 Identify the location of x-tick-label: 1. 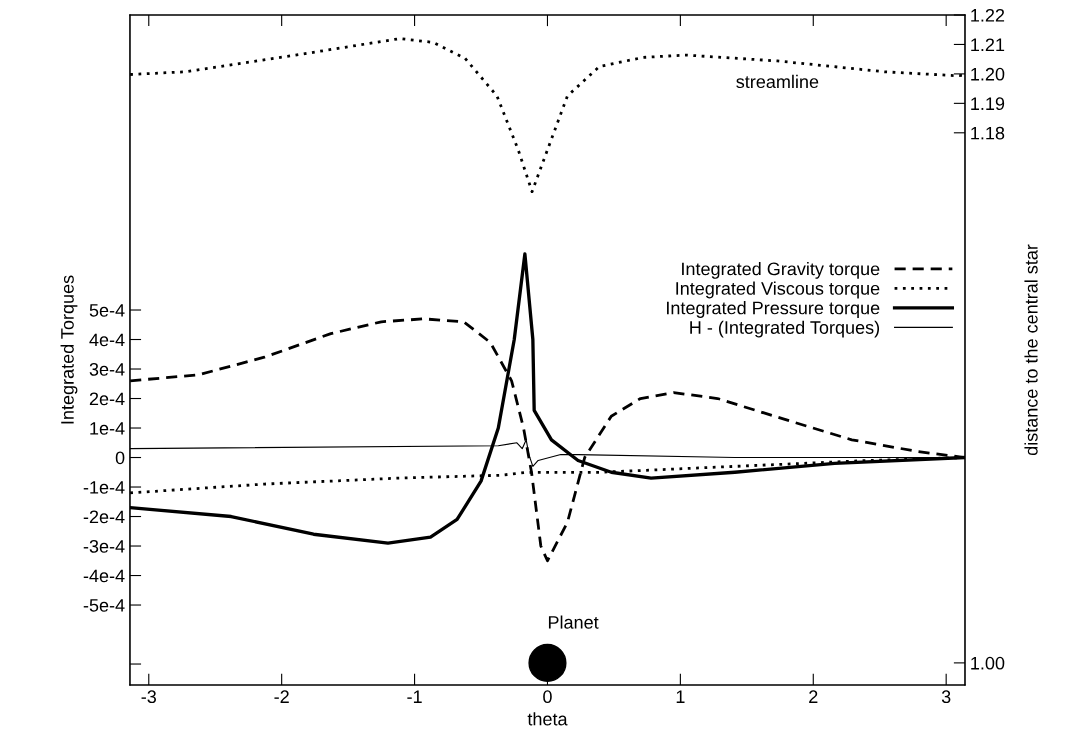
(680, 696).